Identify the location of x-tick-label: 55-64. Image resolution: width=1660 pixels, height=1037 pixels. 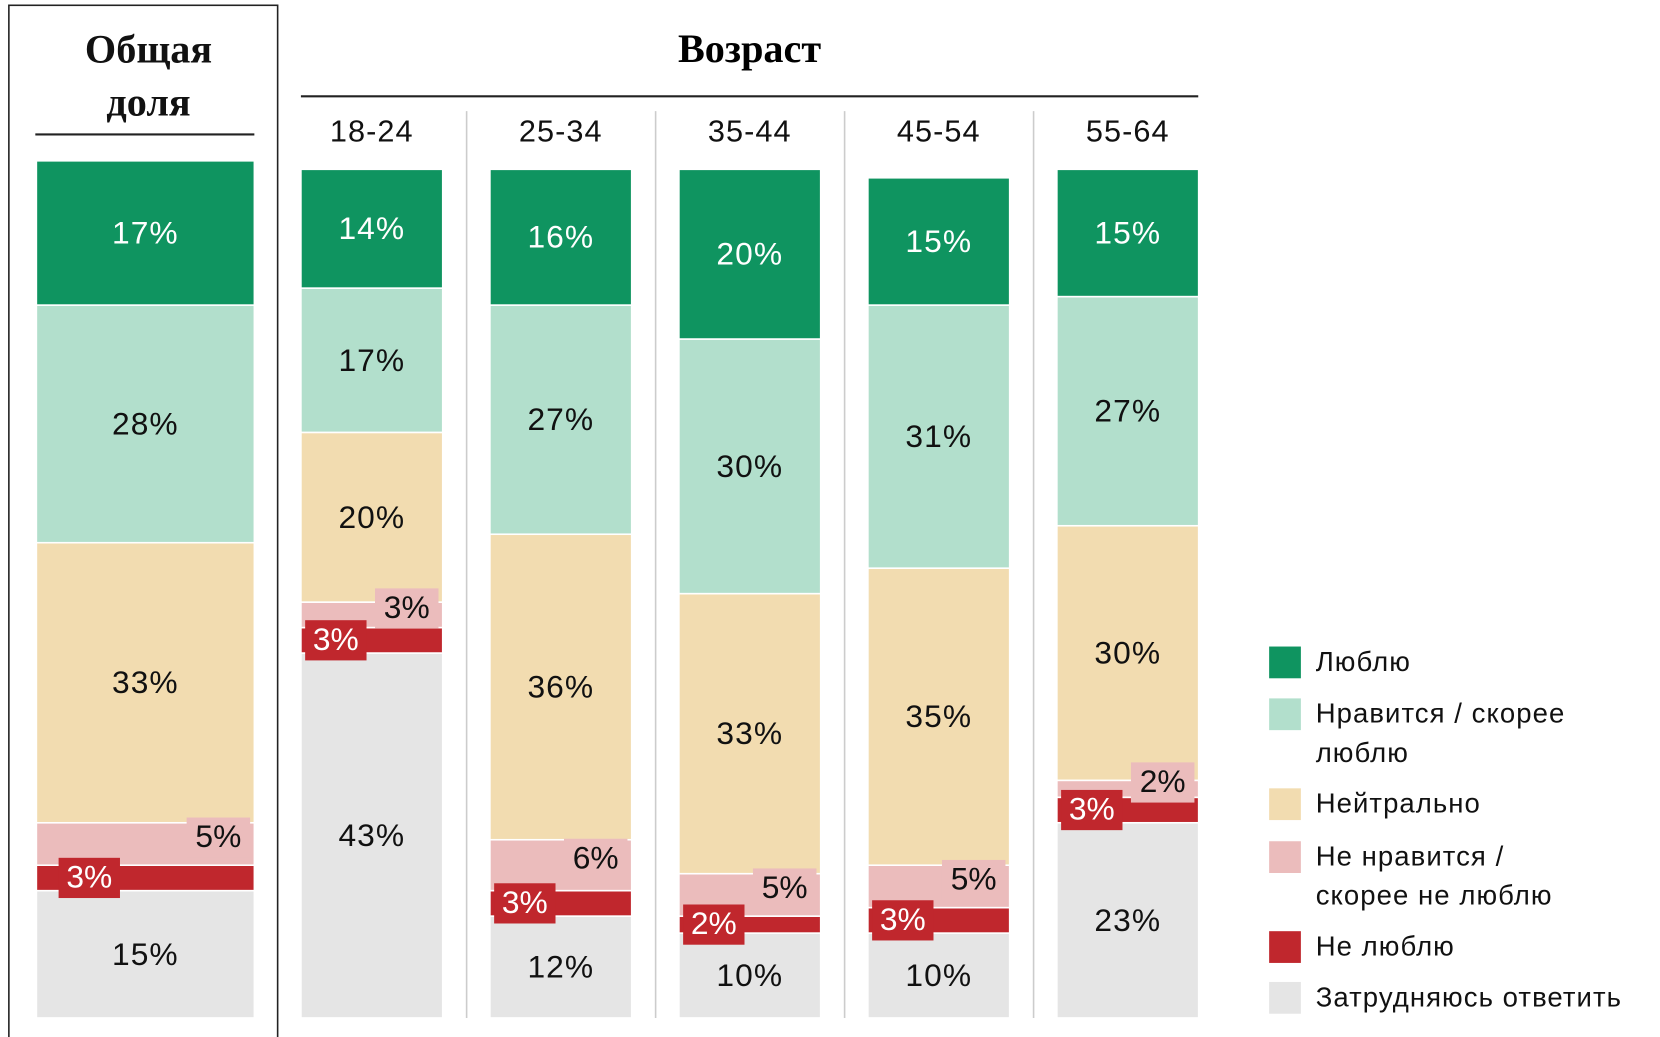
(1128, 130).